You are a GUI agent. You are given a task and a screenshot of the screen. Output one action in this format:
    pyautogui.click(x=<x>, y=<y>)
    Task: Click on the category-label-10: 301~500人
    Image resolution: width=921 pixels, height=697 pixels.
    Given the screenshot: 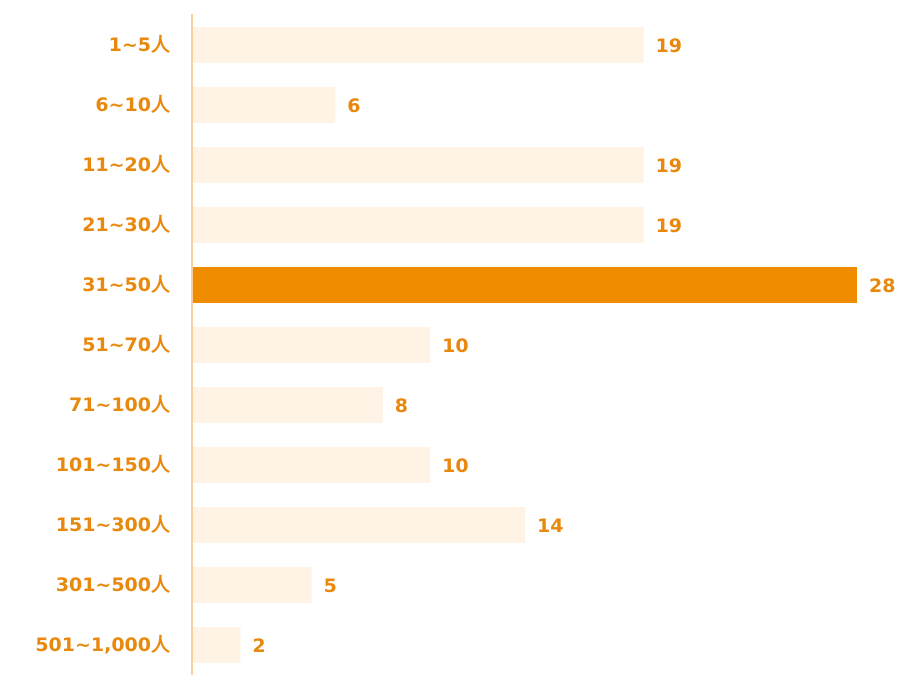 What is the action you would take?
    pyautogui.click(x=113, y=585)
    